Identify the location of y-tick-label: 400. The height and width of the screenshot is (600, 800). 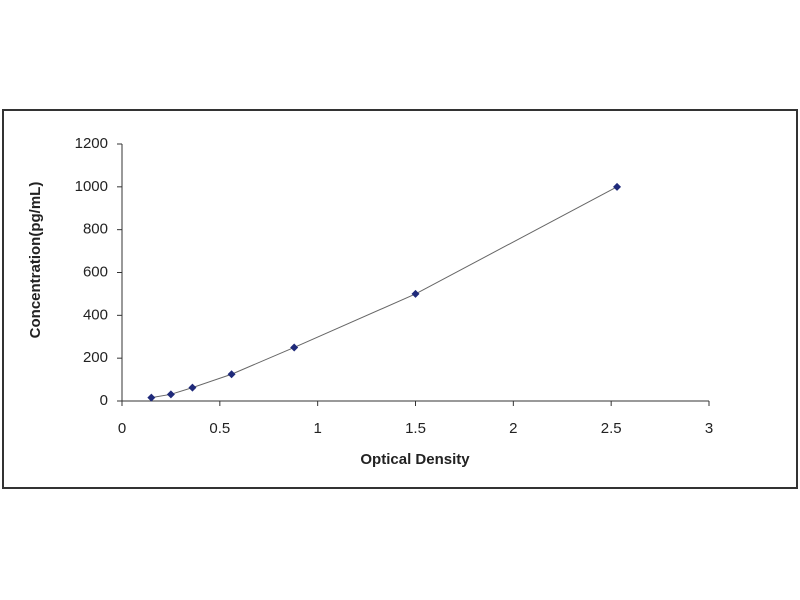
(95, 314).